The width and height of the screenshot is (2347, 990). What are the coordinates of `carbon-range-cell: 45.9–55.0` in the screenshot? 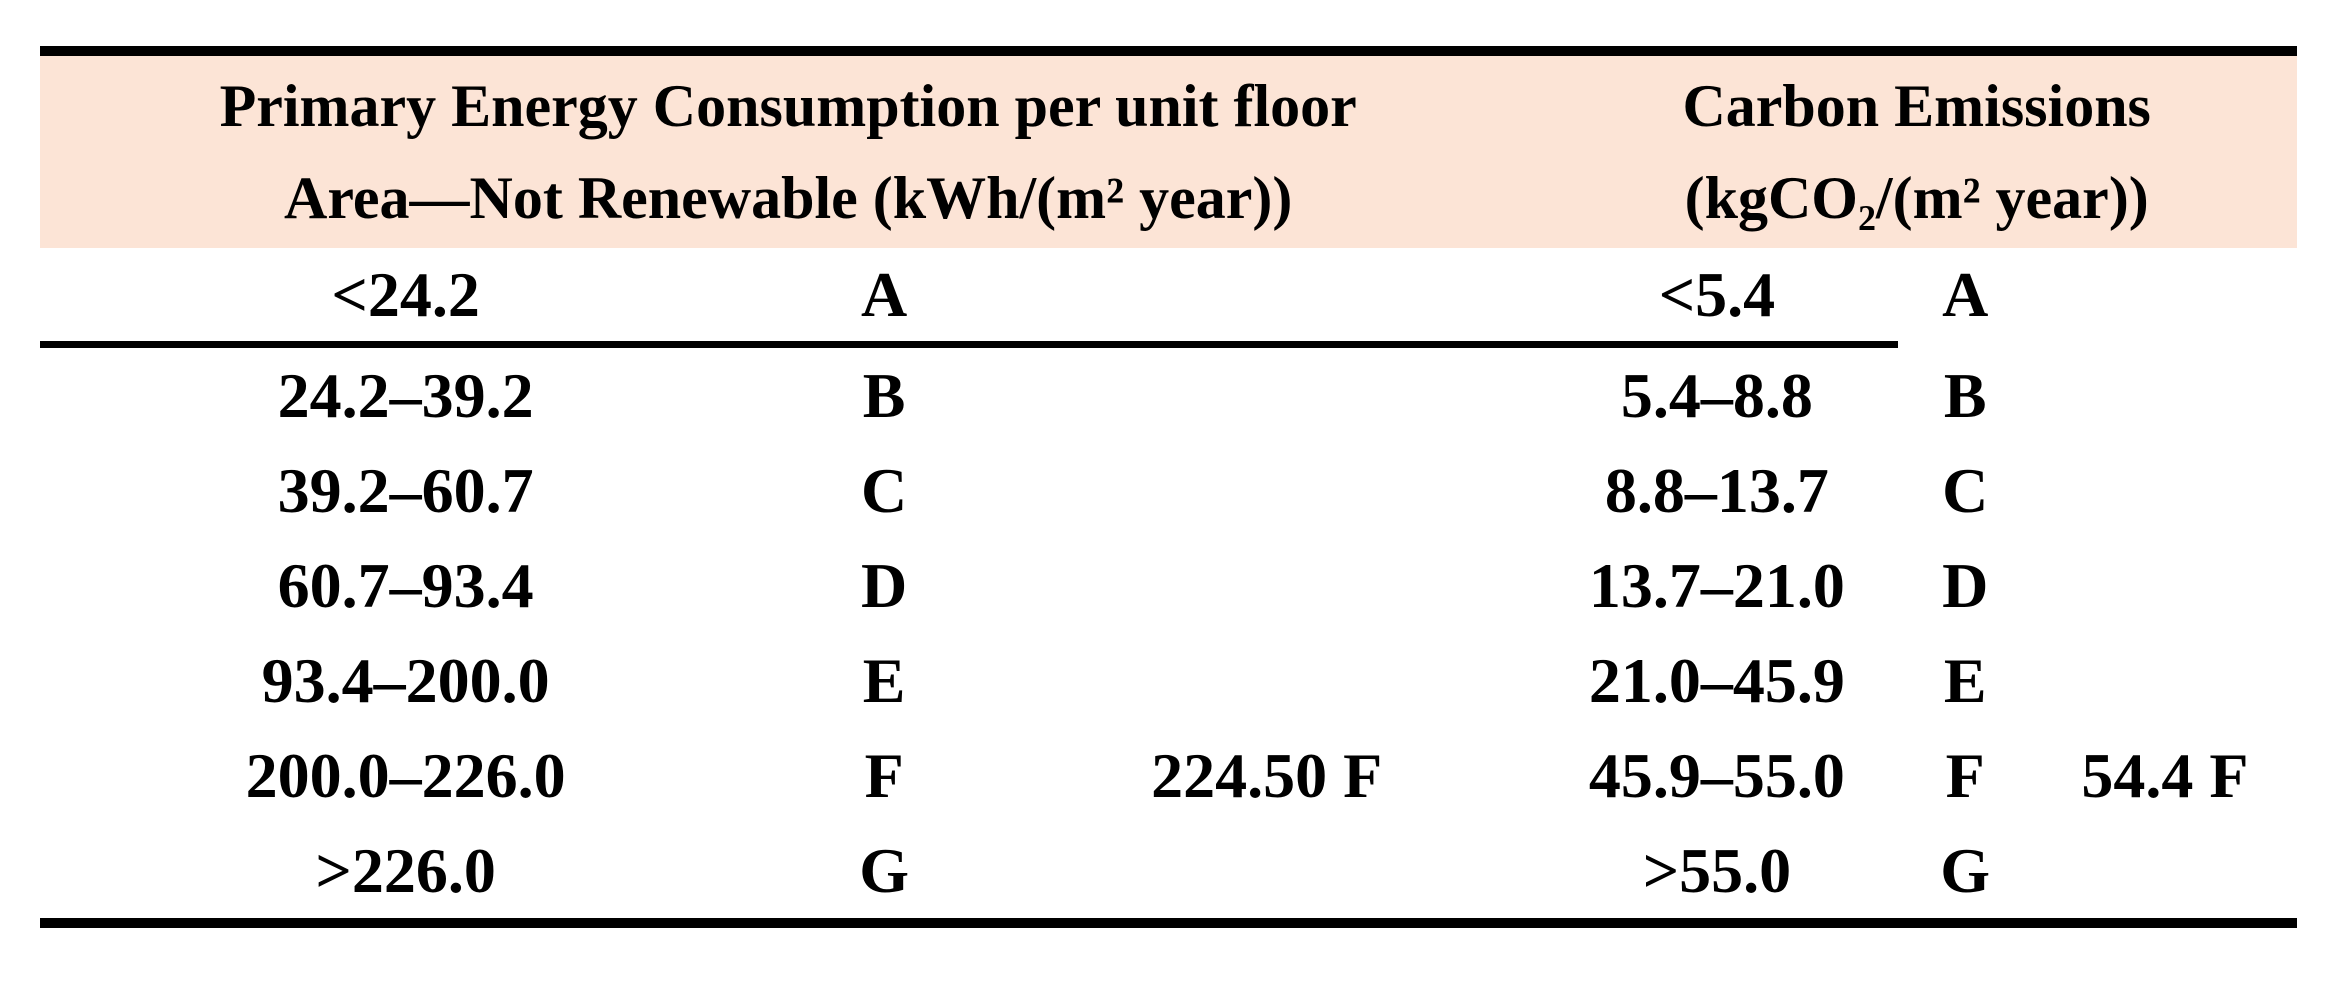 It's located at (1716, 775).